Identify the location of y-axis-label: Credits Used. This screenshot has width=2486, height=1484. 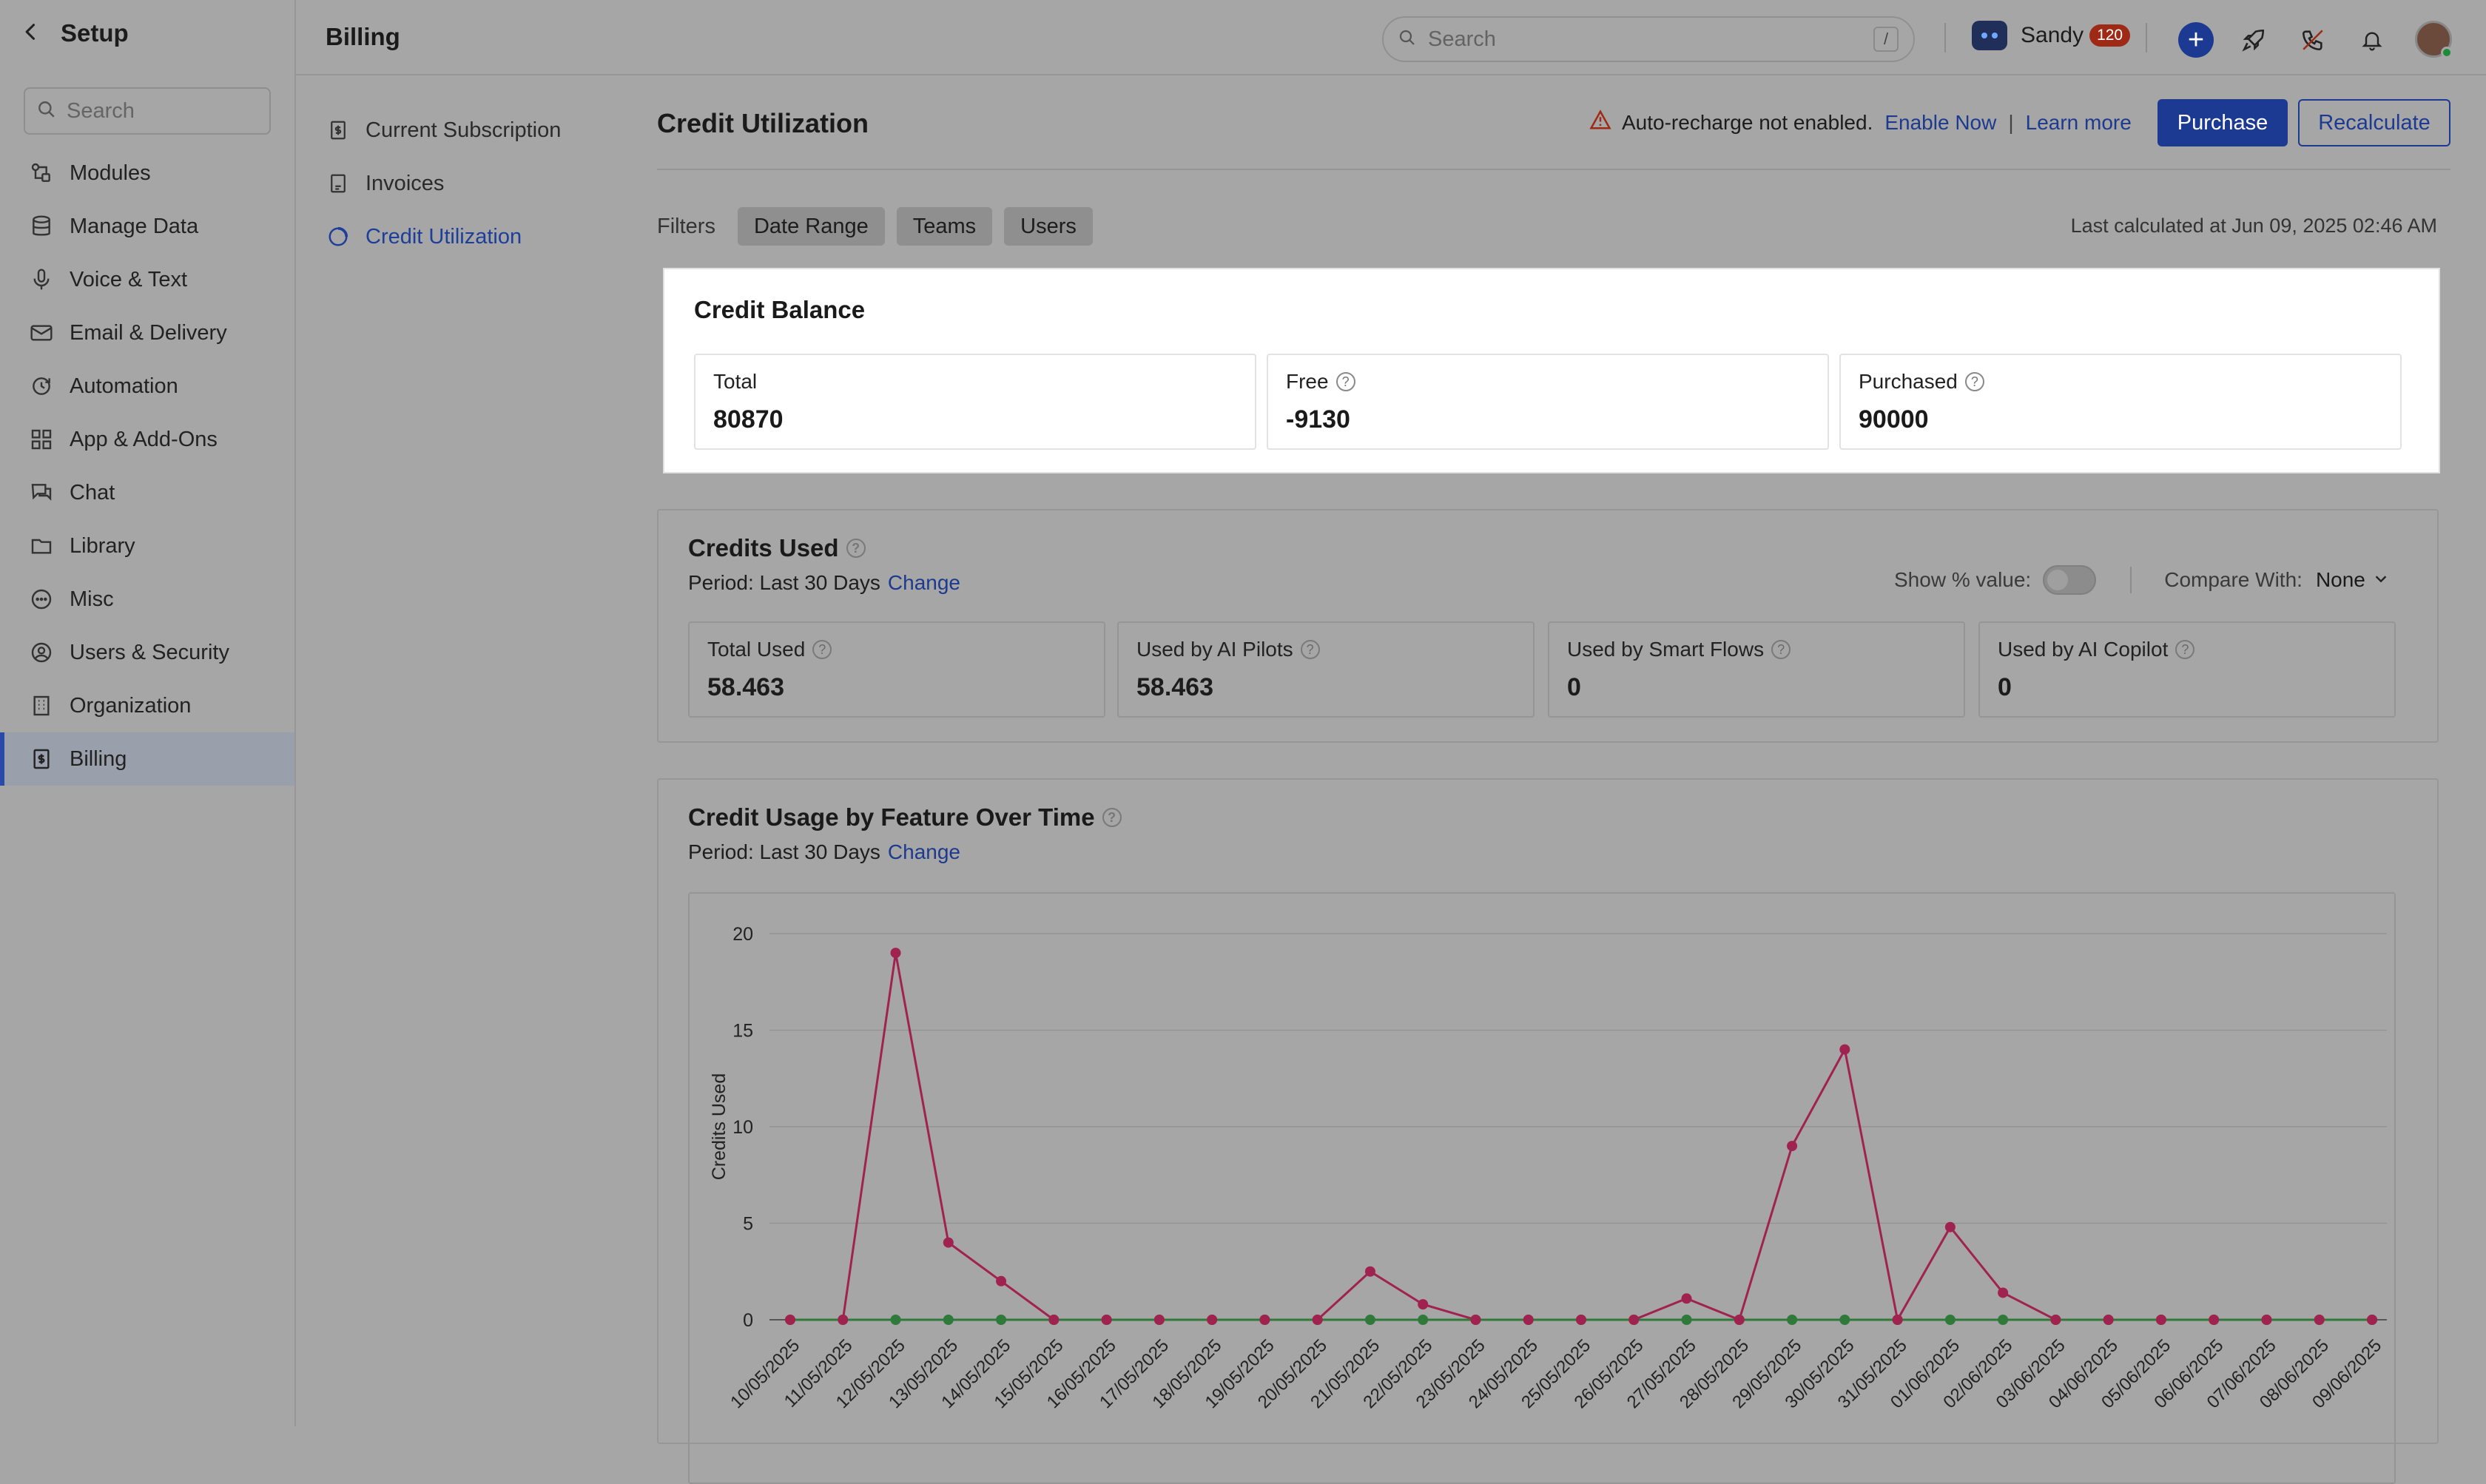
(720, 1127).